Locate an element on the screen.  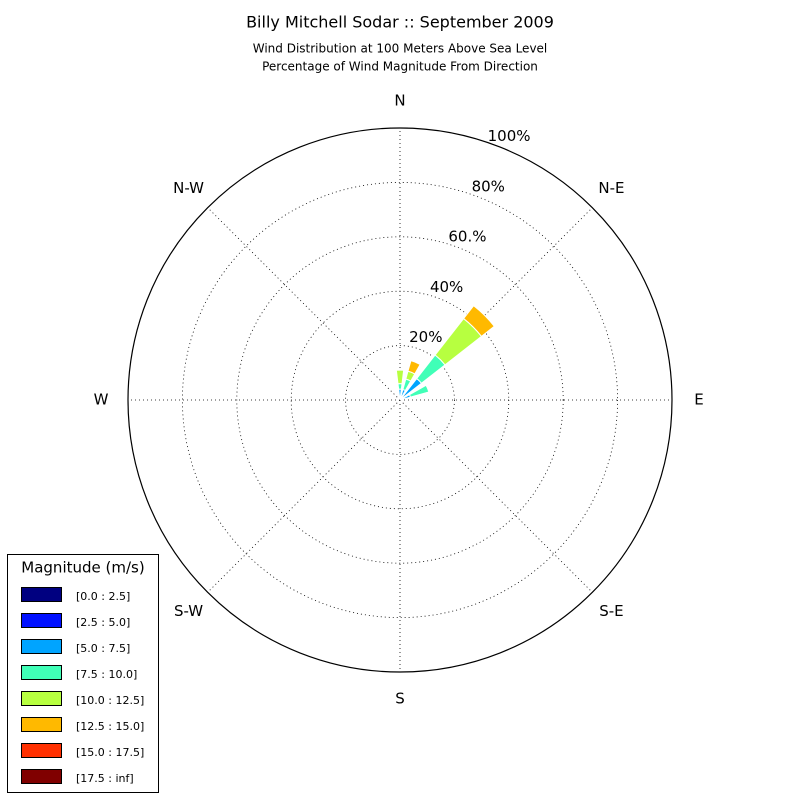
direction-label: E is located at coordinates (698, 400).